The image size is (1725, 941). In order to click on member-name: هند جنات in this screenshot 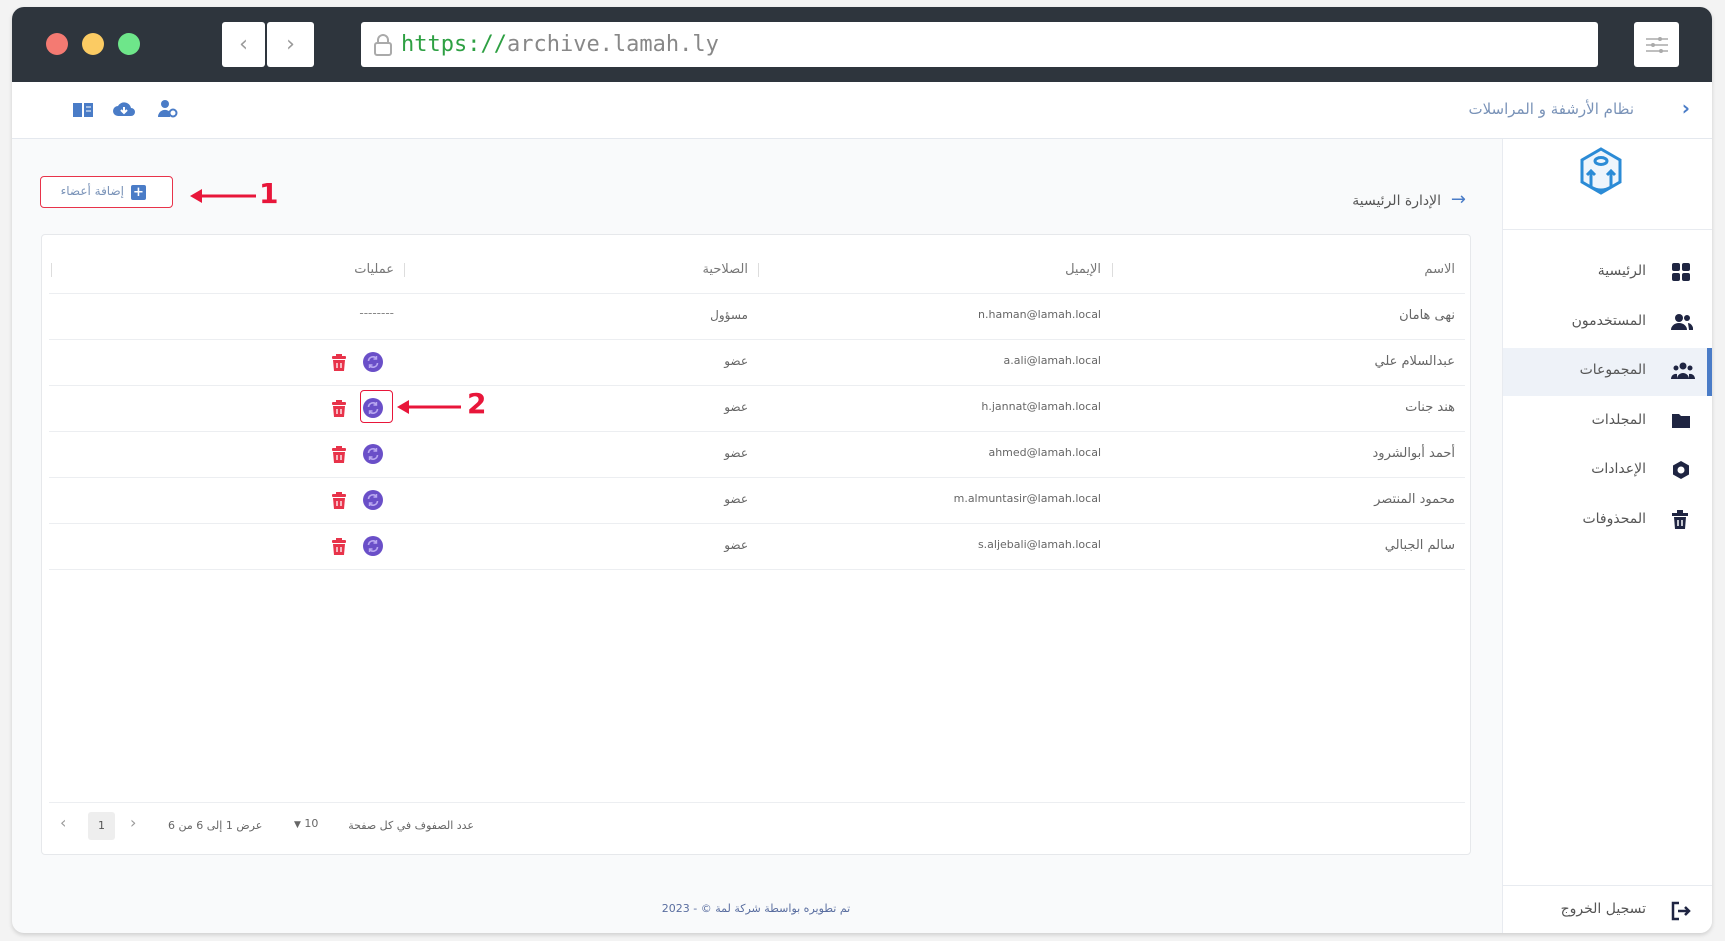, I will do `click(1430, 407)`.